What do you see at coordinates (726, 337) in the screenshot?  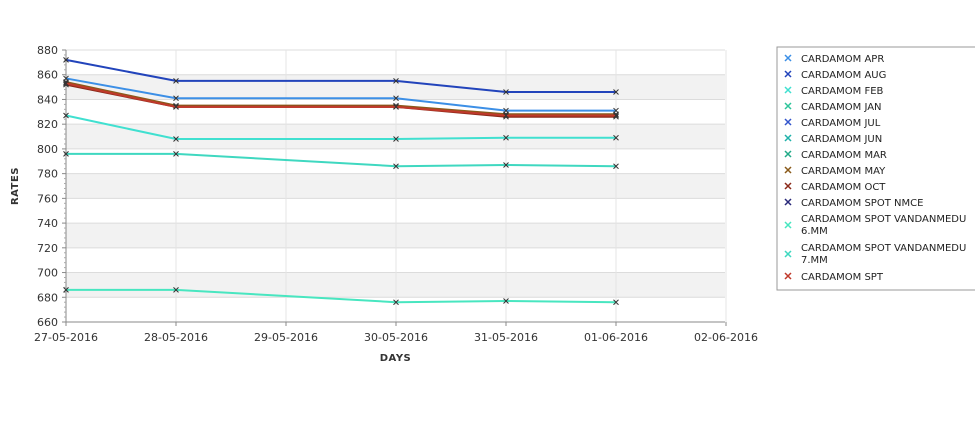 I see `x-tick-label: 02-06-2016` at bounding box center [726, 337].